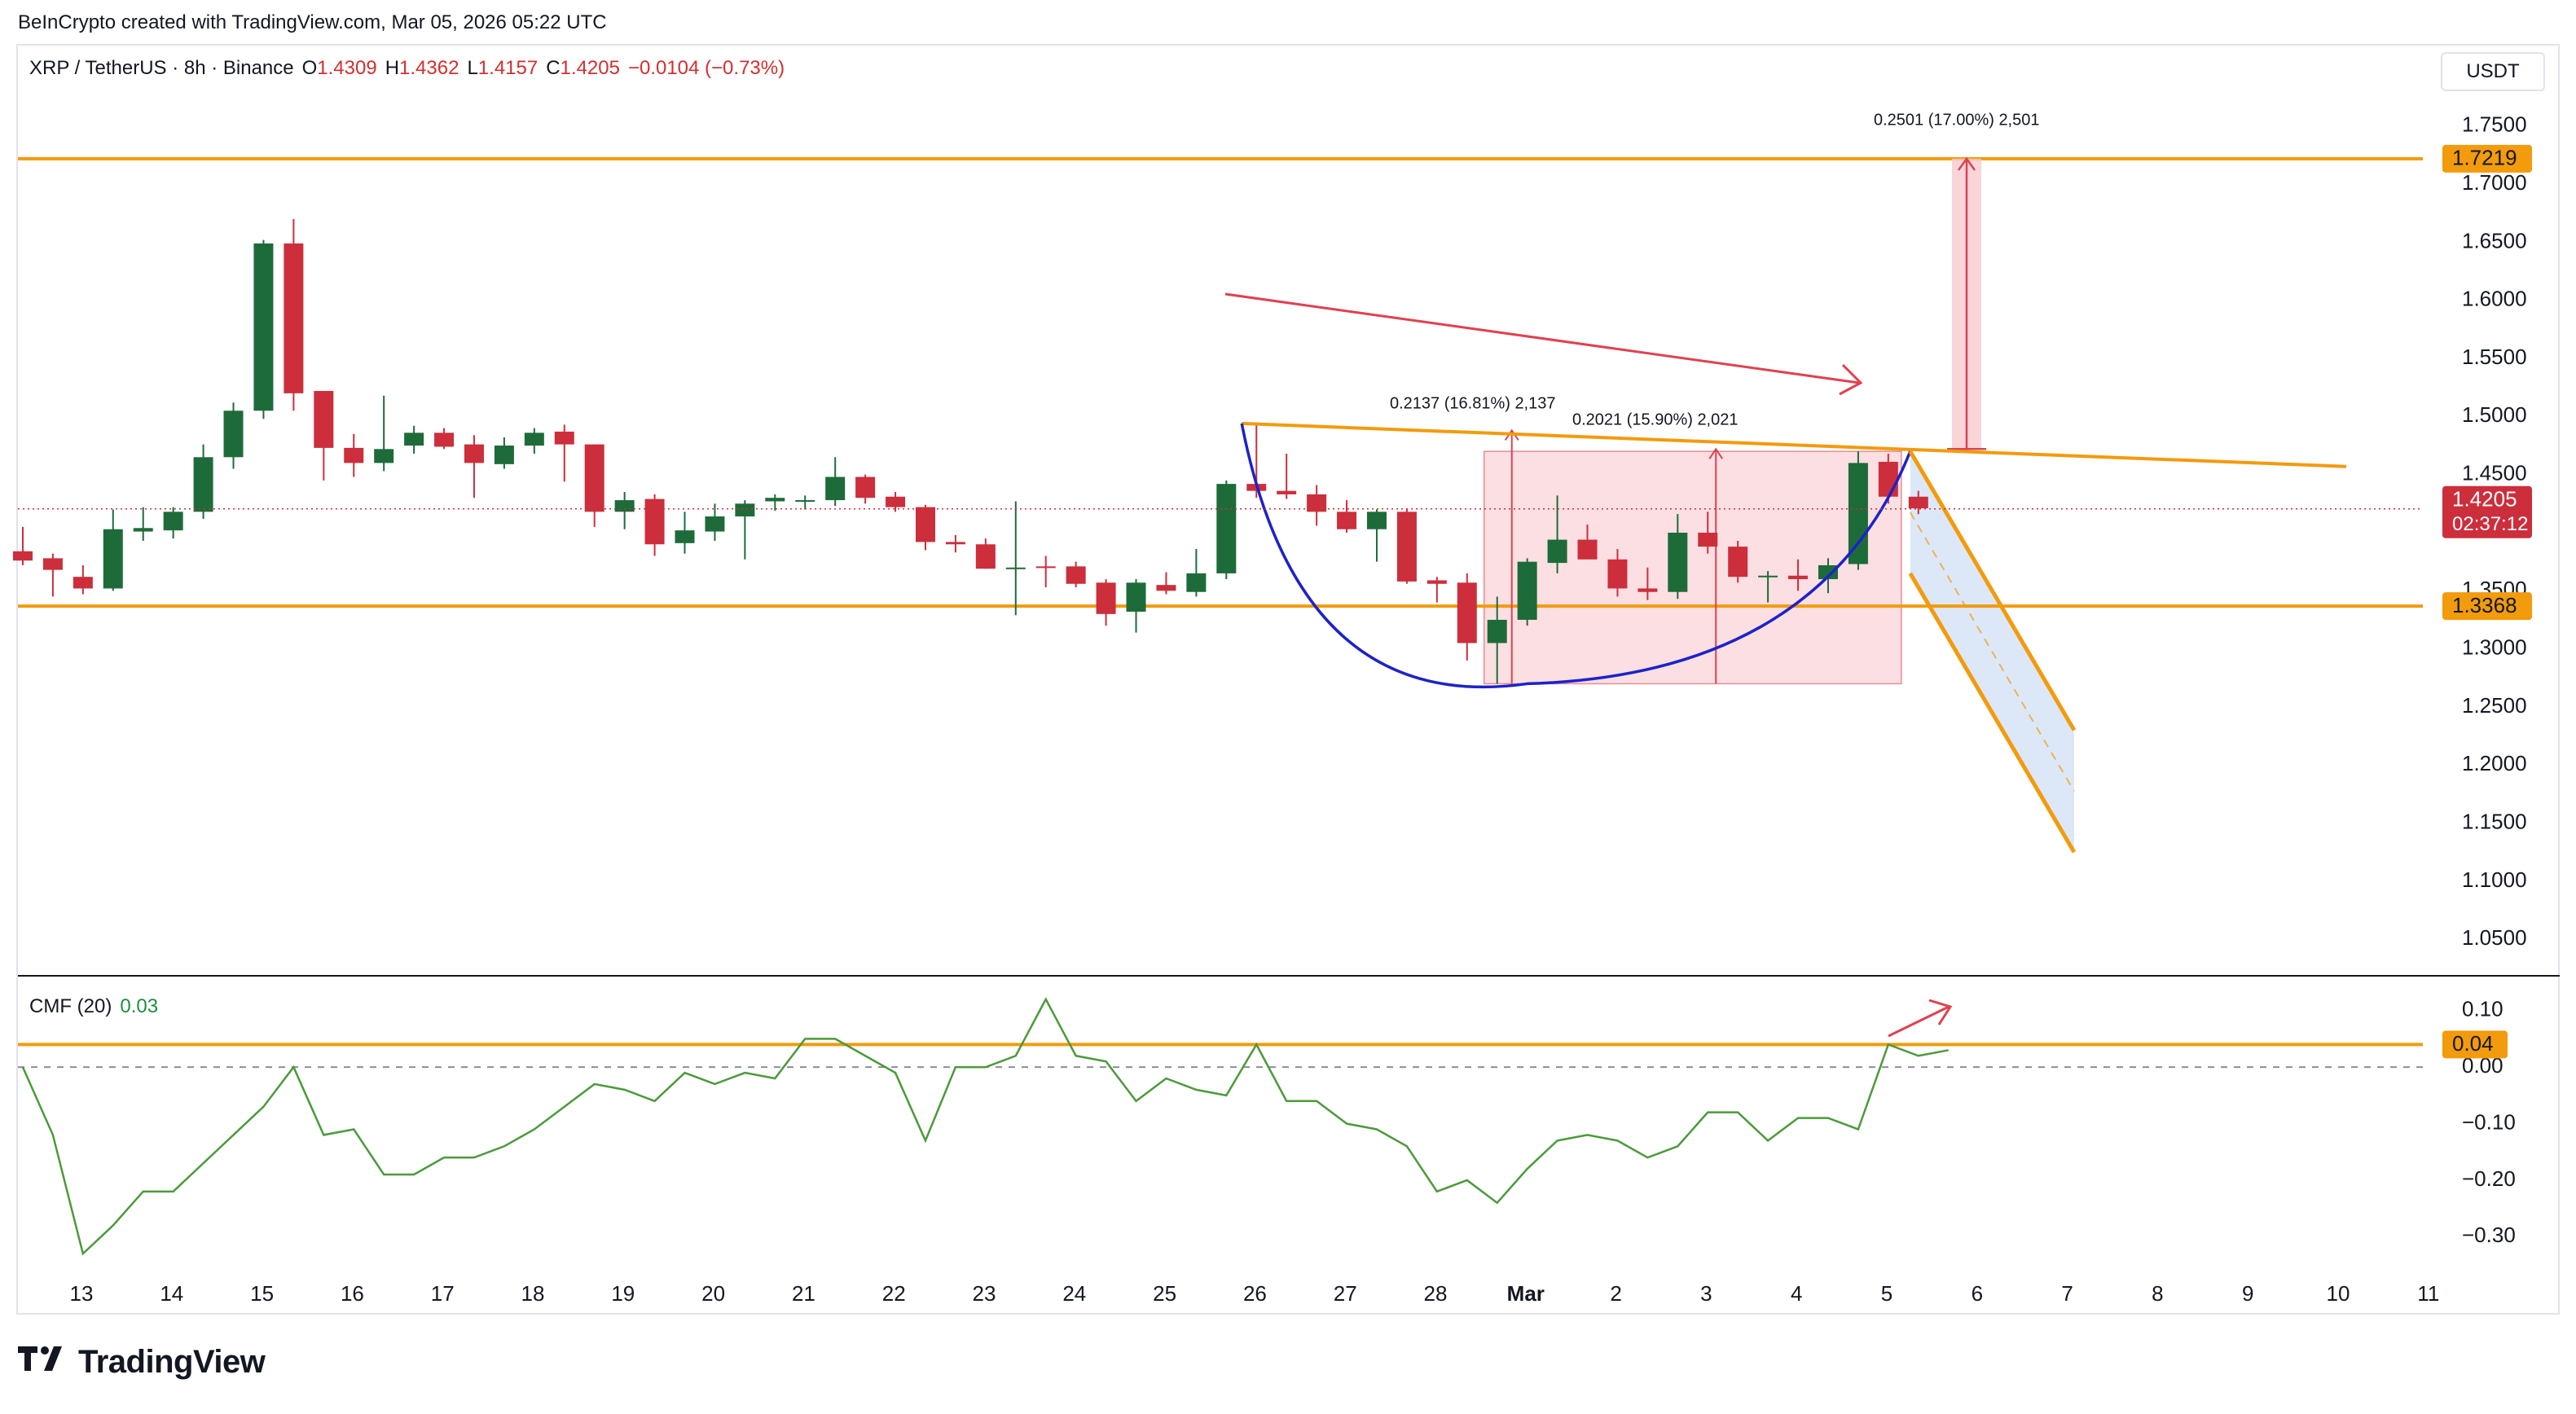 The width and height of the screenshot is (2576, 1414). What do you see at coordinates (553, 68) in the screenshot?
I see `close-label: C` at bounding box center [553, 68].